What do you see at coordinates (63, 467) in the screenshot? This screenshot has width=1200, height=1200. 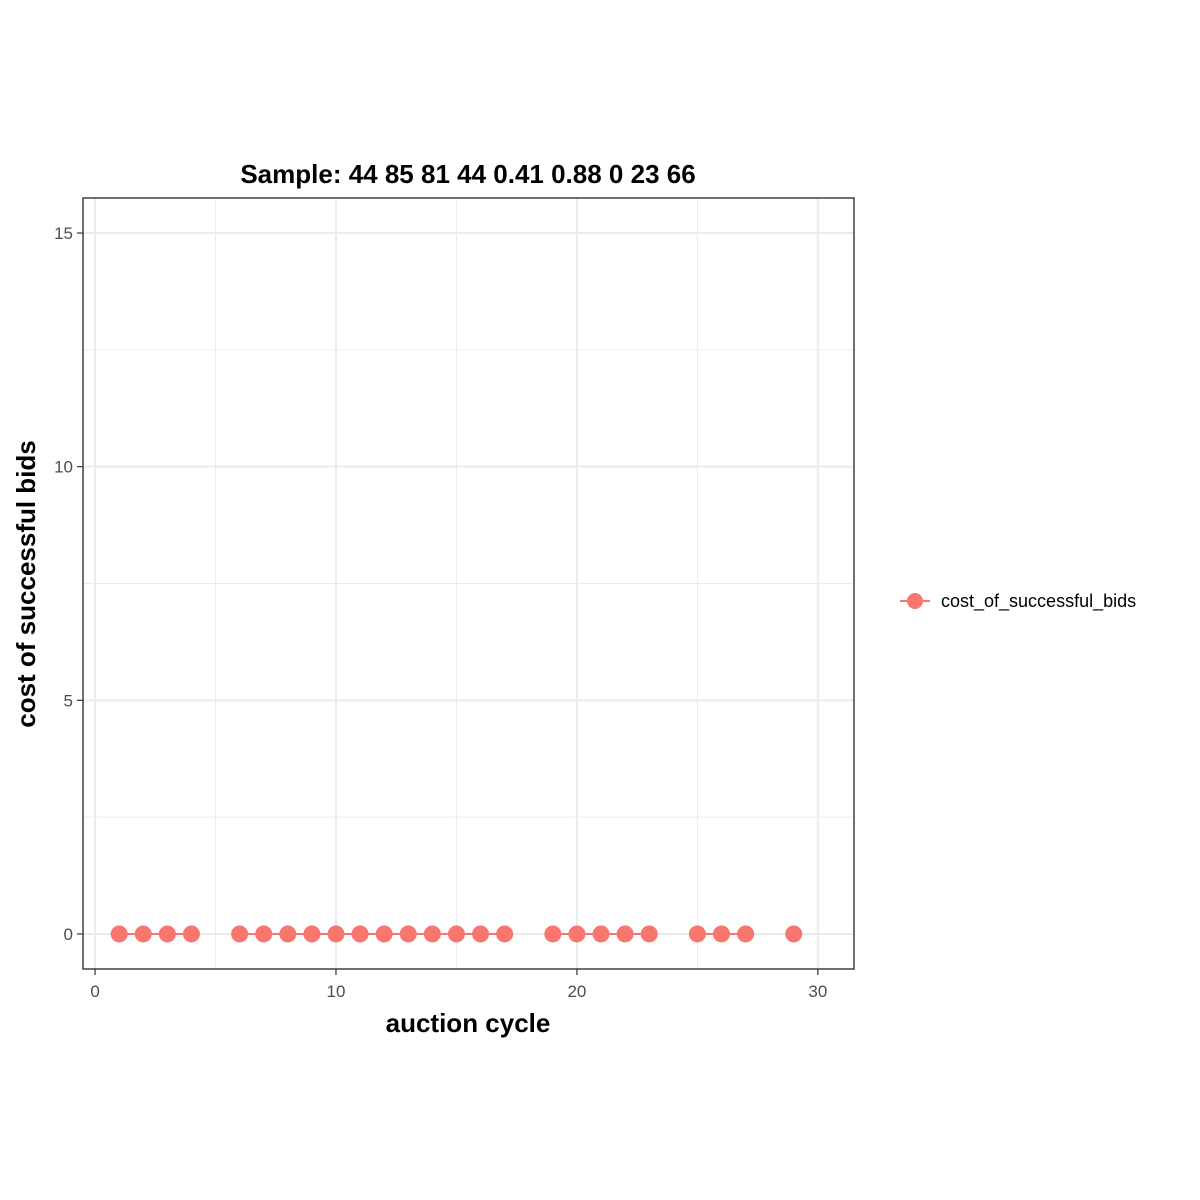 I see `y-tick-label: 10` at bounding box center [63, 467].